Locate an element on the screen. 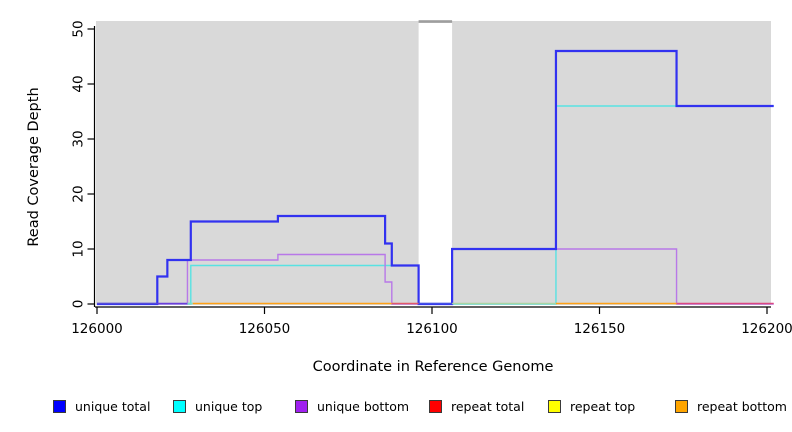  x-axis-tick-label: 126050 is located at coordinates (265, 329).